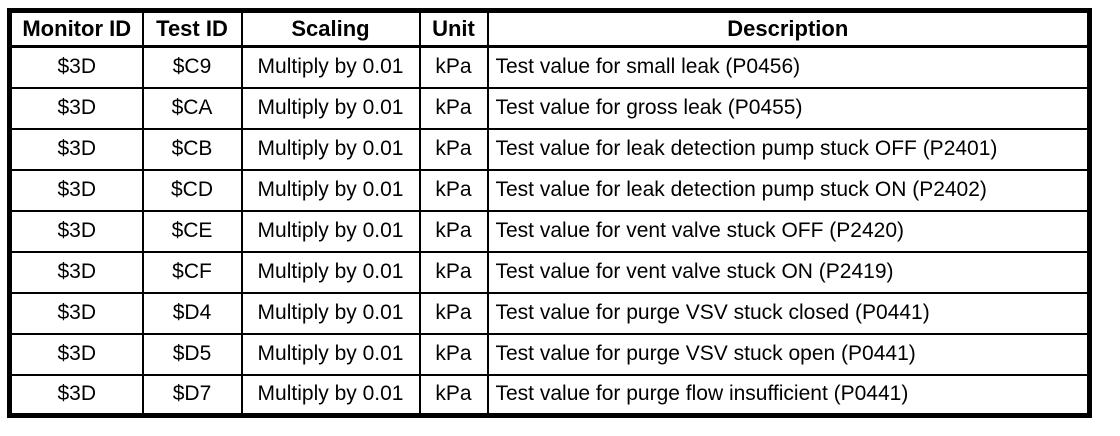 The image size is (1120, 436). Describe the element at coordinates (192, 67) in the screenshot. I see `cell-test-id: $C9` at that location.